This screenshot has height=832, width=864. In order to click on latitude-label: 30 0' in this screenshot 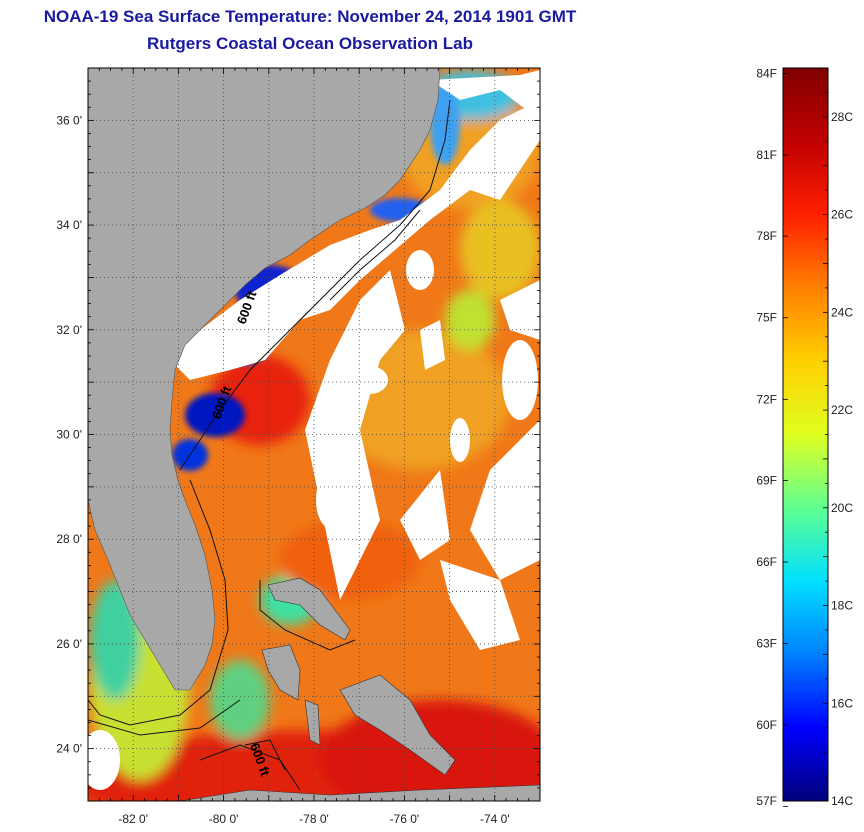, I will do `click(69, 435)`.